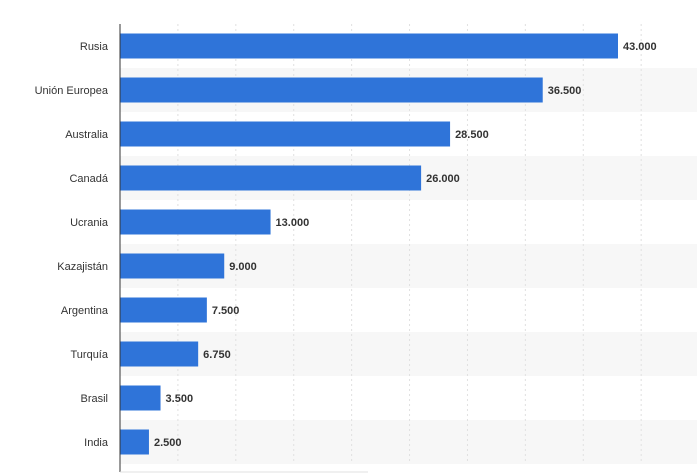 This screenshot has width=697, height=476. What do you see at coordinates (640, 47) in the screenshot?
I see `value-label: 43.000` at bounding box center [640, 47].